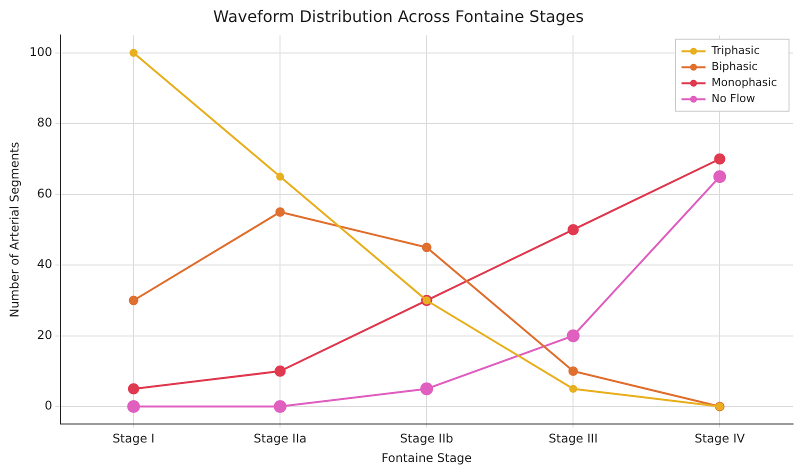 Image resolution: width=805 pixels, height=468 pixels. What do you see at coordinates (48, 405) in the screenshot?
I see `y-tick-label: 0` at bounding box center [48, 405].